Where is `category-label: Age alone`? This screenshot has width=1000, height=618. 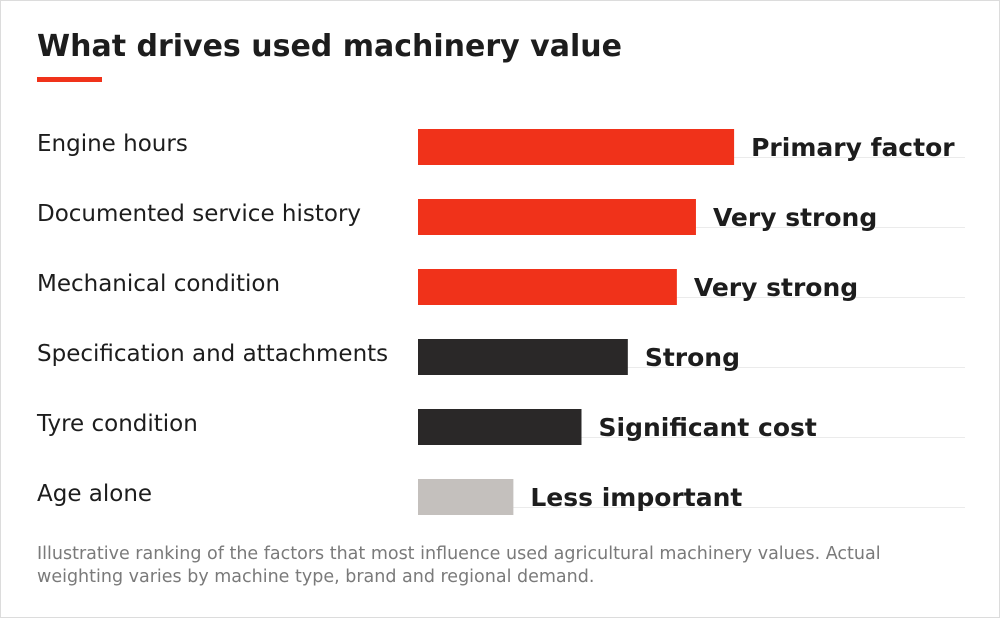 category-label: Age alone is located at coordinates (94, 494).